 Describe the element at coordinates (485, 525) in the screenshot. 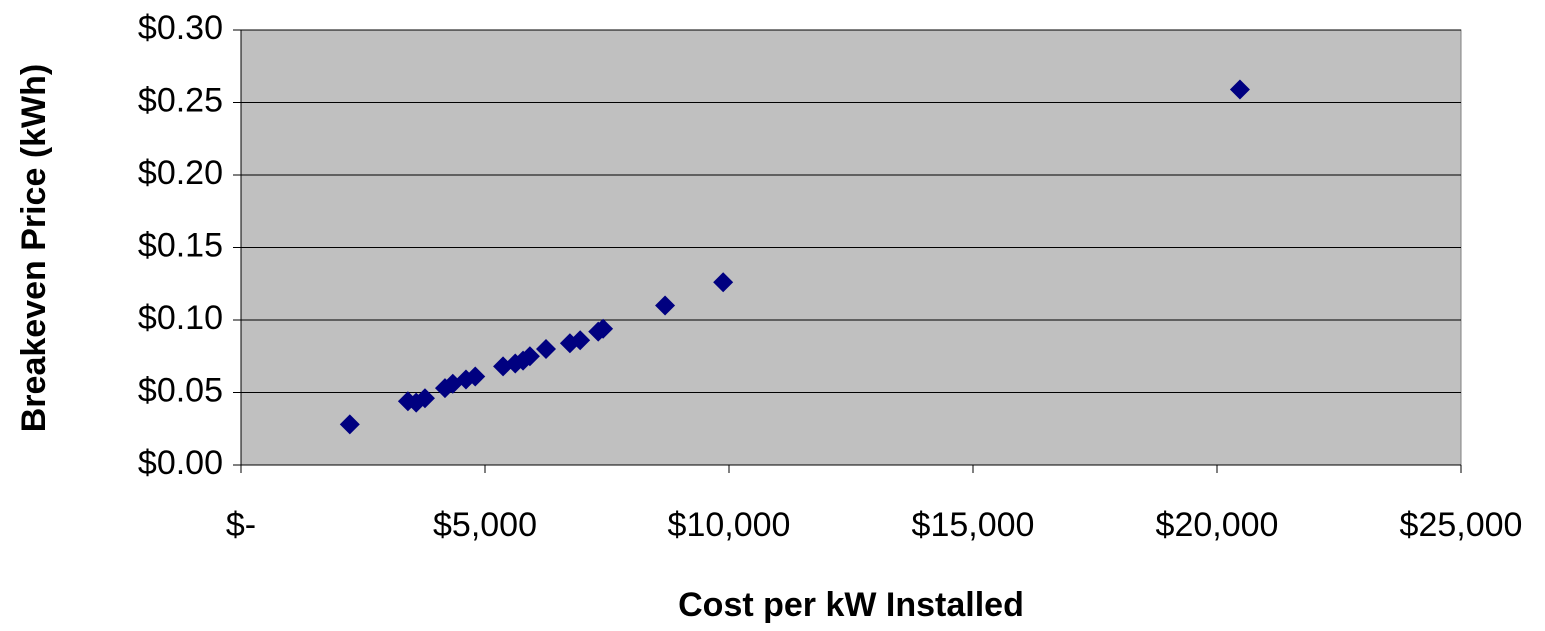

I see `x-tick-label: $5,000` at that location.